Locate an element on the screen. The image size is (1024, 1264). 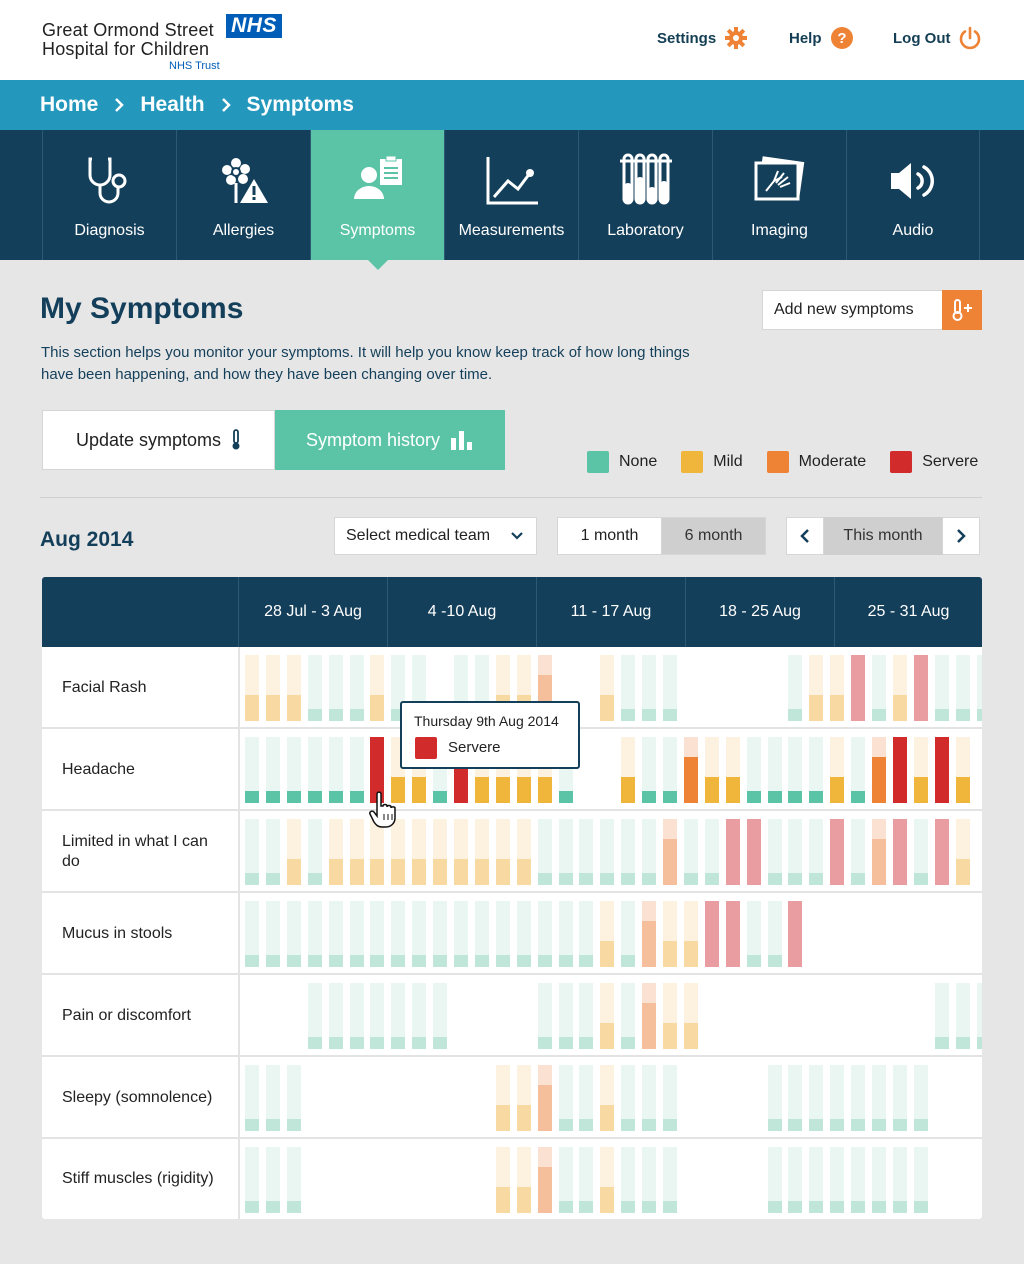
breadcrumb-health: Health is located at coordinates (172, 104).